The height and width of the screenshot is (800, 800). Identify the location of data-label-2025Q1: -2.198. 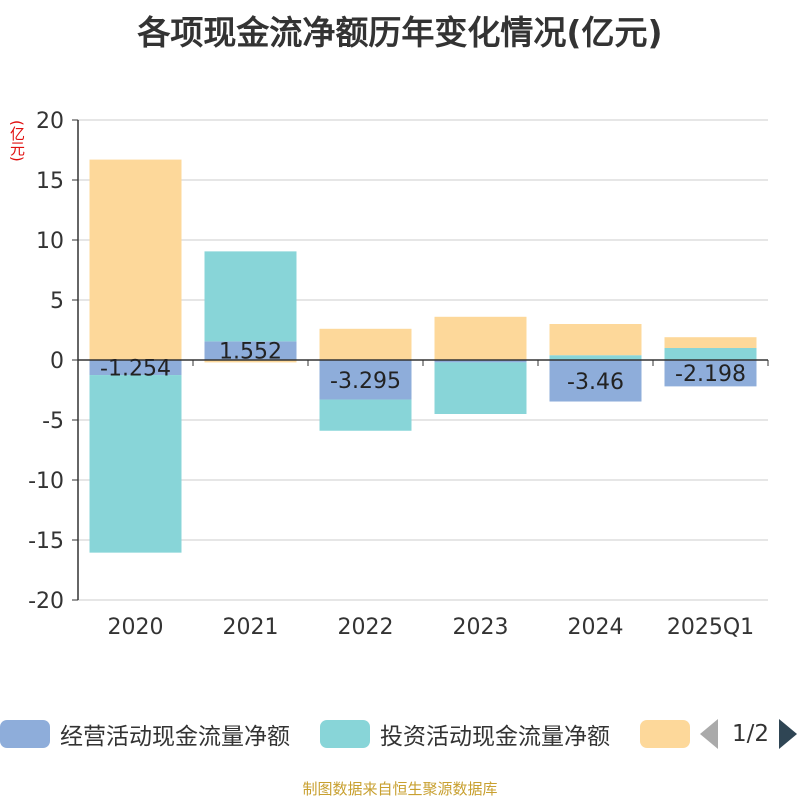
(710, 374).